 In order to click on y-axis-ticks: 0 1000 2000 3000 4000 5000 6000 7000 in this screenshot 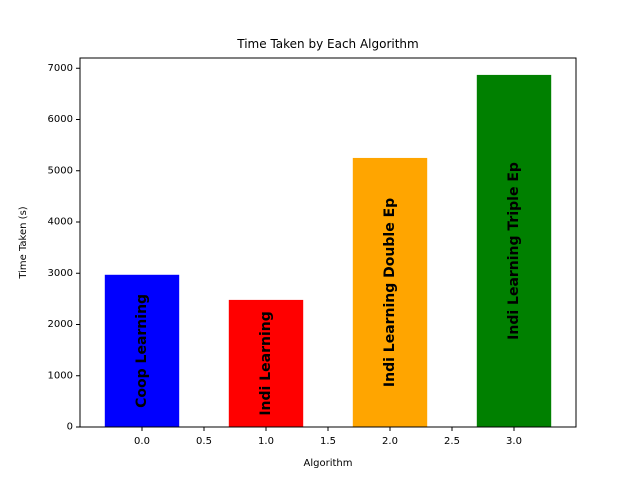, I will do `click(64, 248)`.